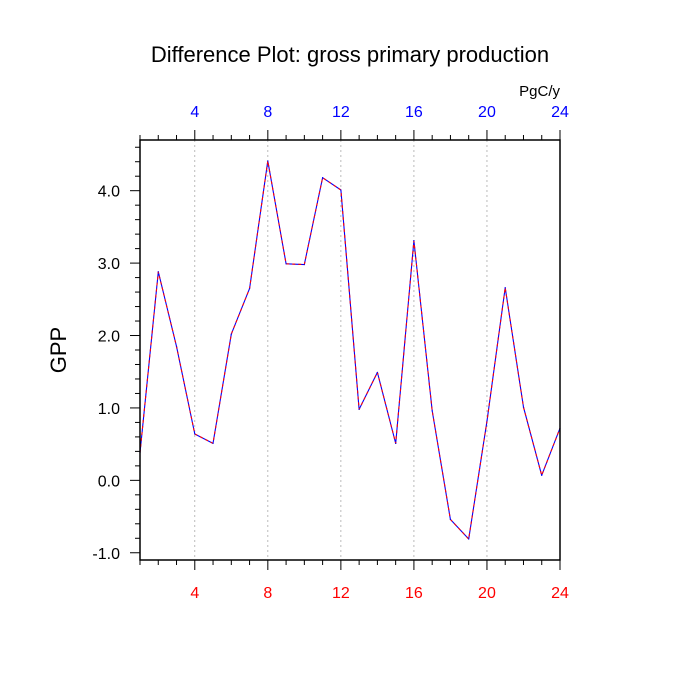  What do you see at coordinates (560, 112) in the screenshot?
I see `x-tick-label-top: 24` at bounding box center [560, 112].